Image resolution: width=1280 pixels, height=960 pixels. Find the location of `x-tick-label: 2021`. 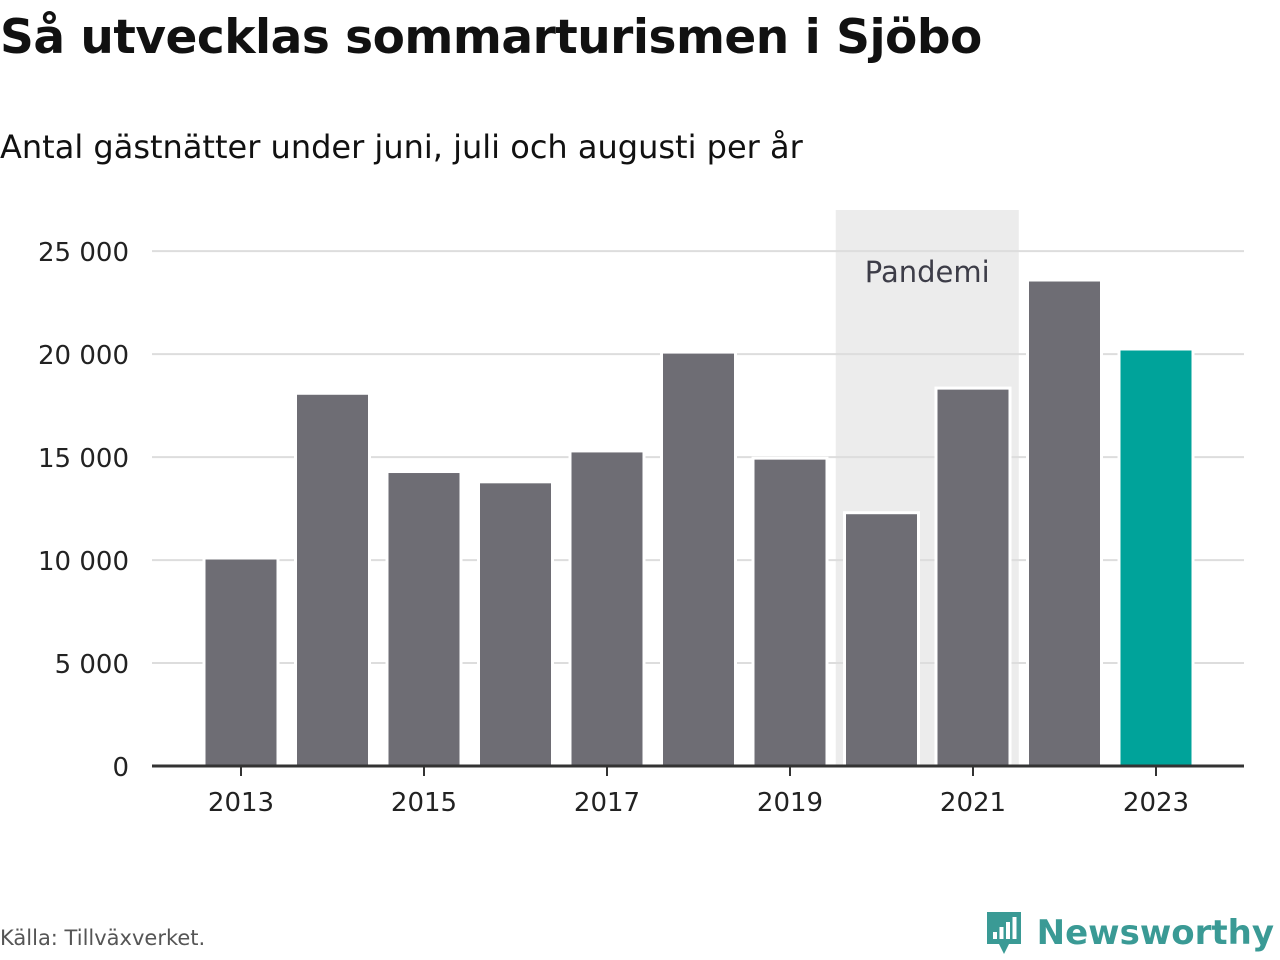

x-tick-label: 2021 is located at coordinates (973, 803).